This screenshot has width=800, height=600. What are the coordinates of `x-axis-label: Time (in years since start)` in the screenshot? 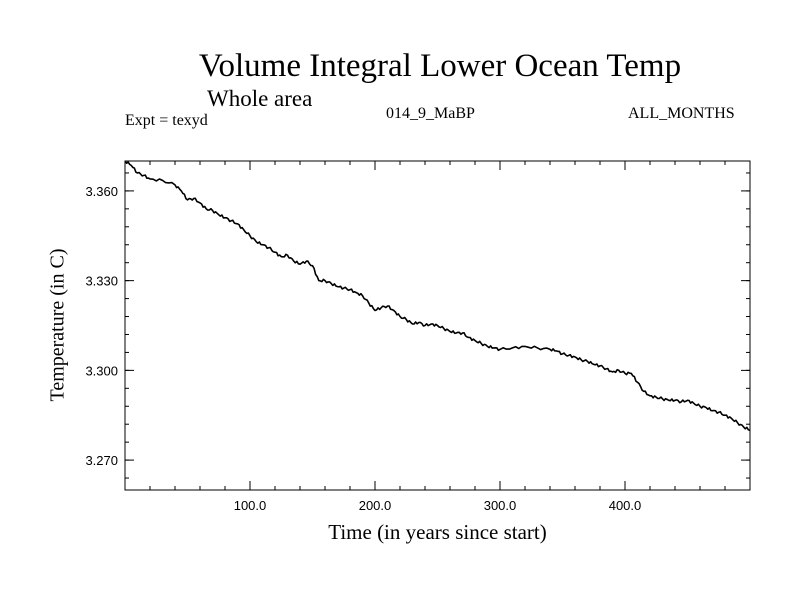 It's located at (437, 532).